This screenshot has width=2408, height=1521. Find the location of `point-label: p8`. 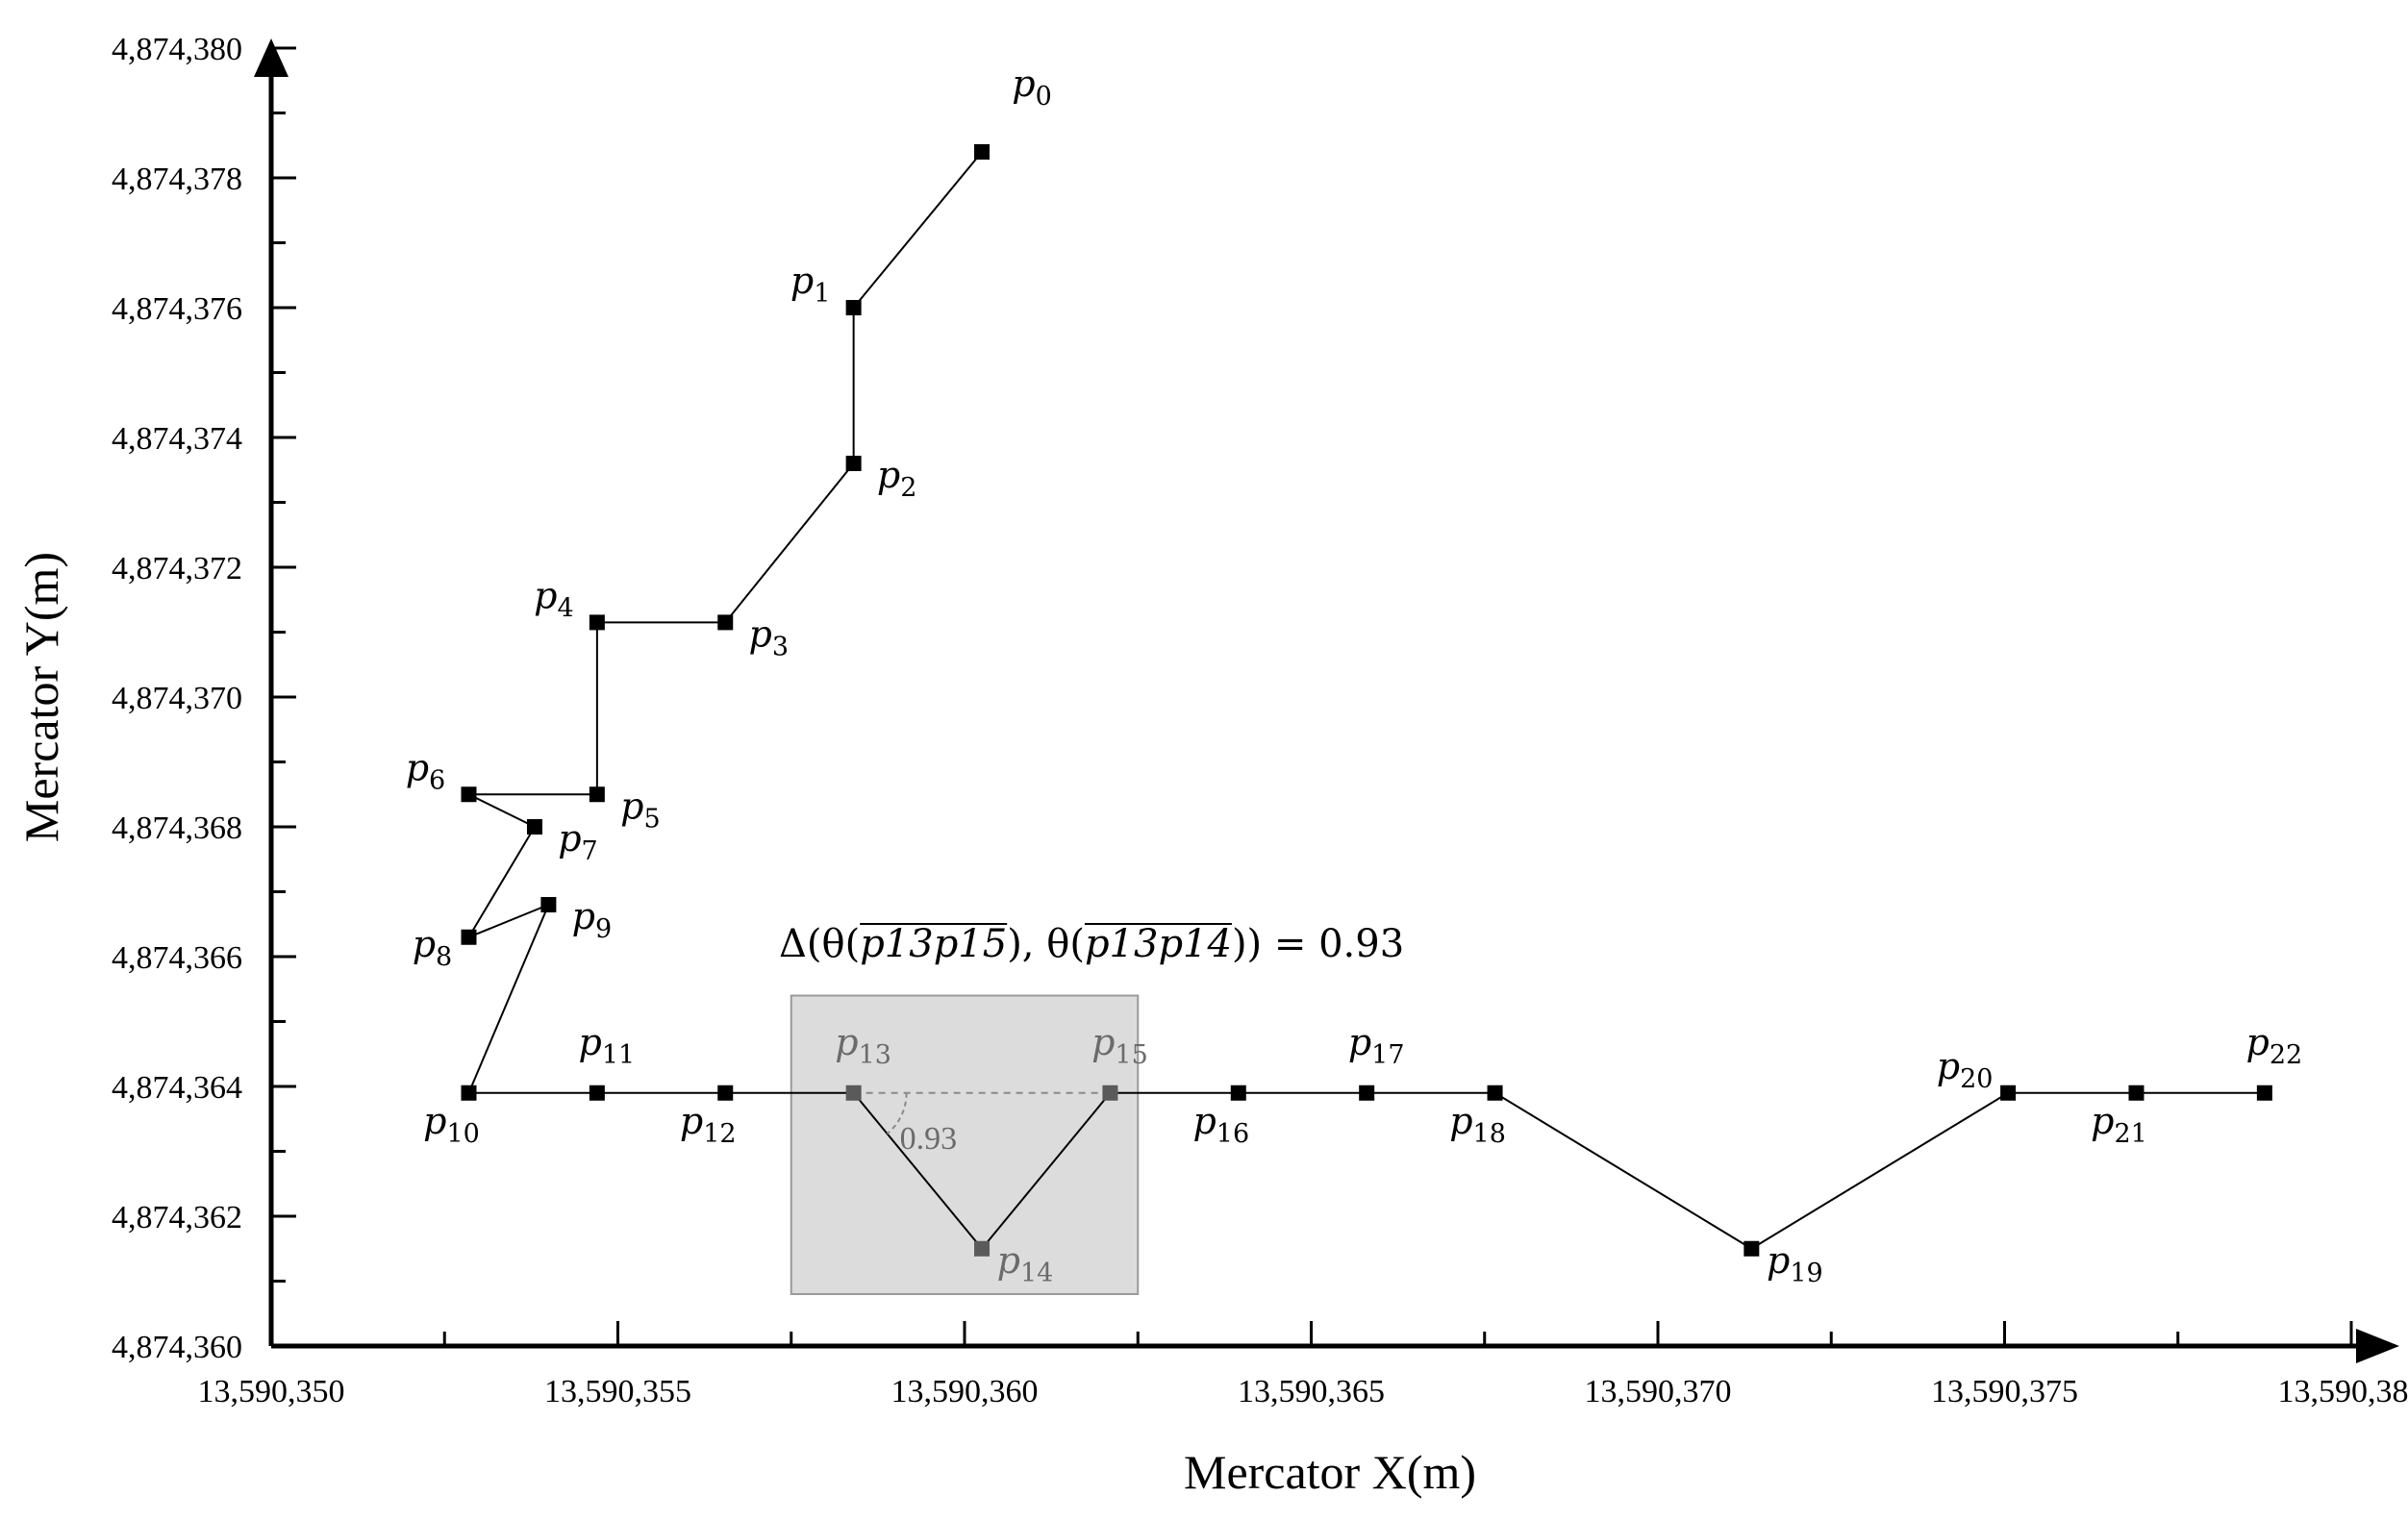

point-label: p8 is located at coordinates (433, 947).